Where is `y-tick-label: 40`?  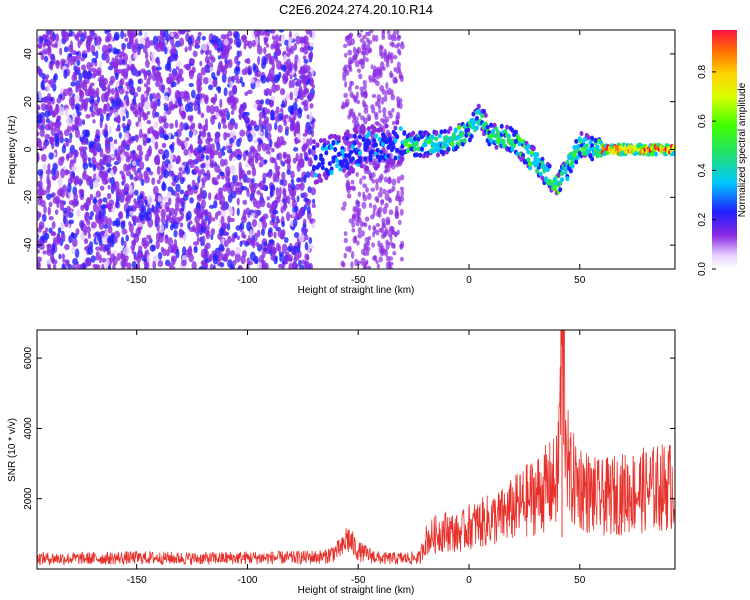 y-tick-label: 40 is located at coordinates (28, 54).